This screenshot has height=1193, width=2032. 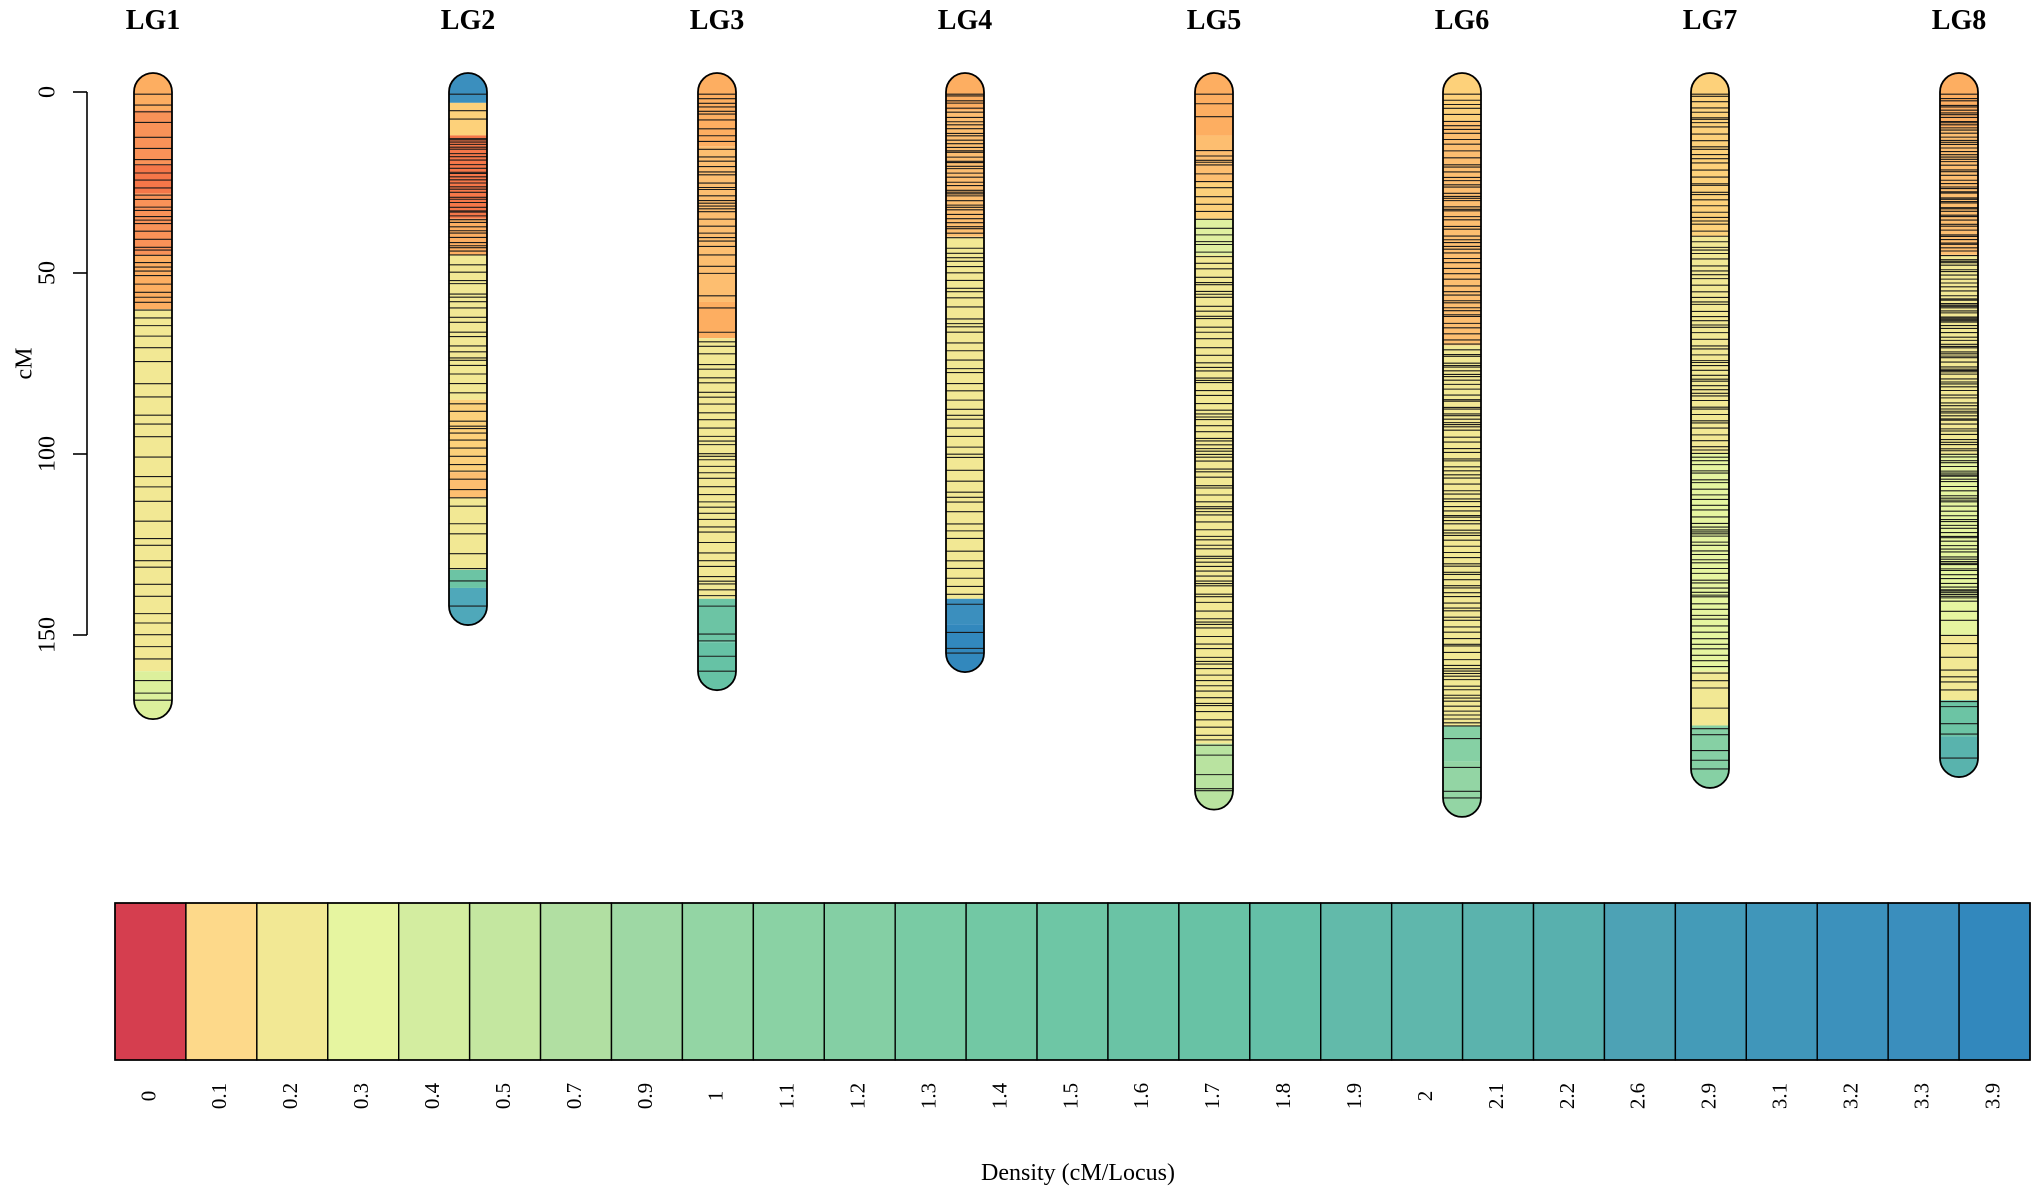 What do you see at coordinates (50, 369) in the screenshot?
I see `y-axis: 0 50 100 150 cM` at bounding box center [50, 369].